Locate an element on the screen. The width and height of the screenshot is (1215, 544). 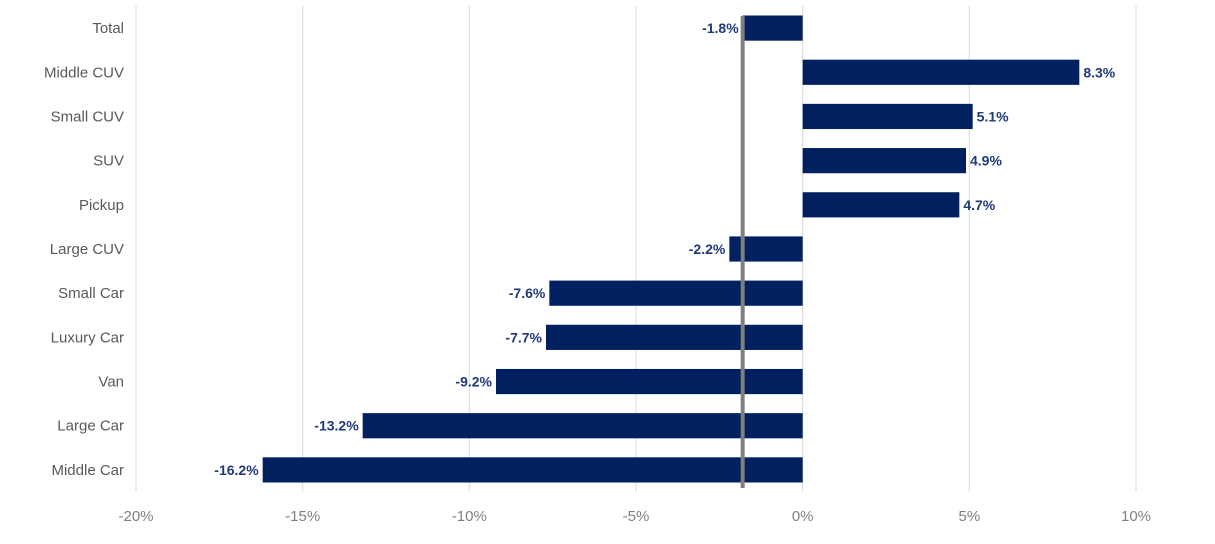
value-label: -7.7% is located at coordinates (523, 337).